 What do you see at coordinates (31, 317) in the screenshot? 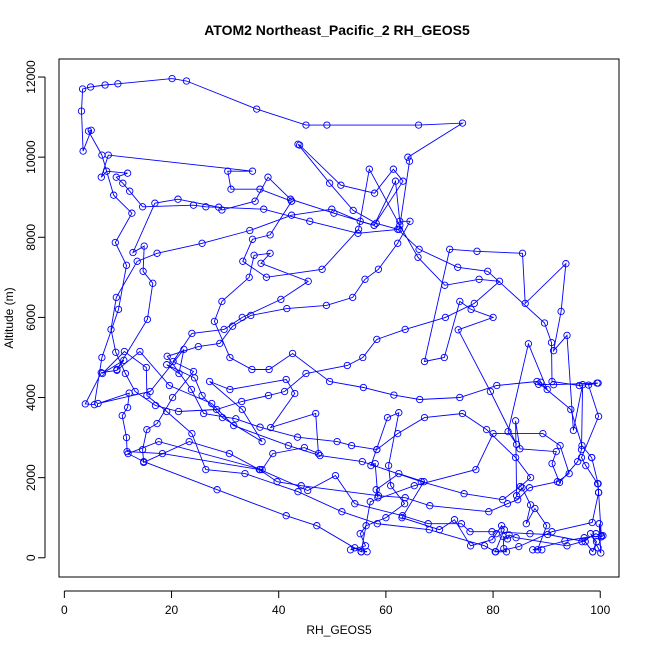
I see `y-tick-label: 6000` at bounding box center [31, 317].